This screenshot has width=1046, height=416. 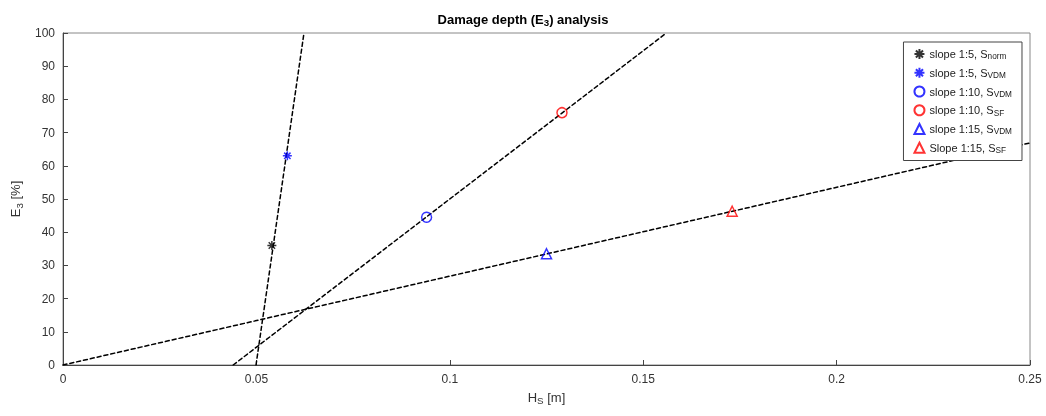 What do you see at coordinates (48, 298) in the screenshot?
I see `y-tick-label: 20` at bounding box center [48, 298].